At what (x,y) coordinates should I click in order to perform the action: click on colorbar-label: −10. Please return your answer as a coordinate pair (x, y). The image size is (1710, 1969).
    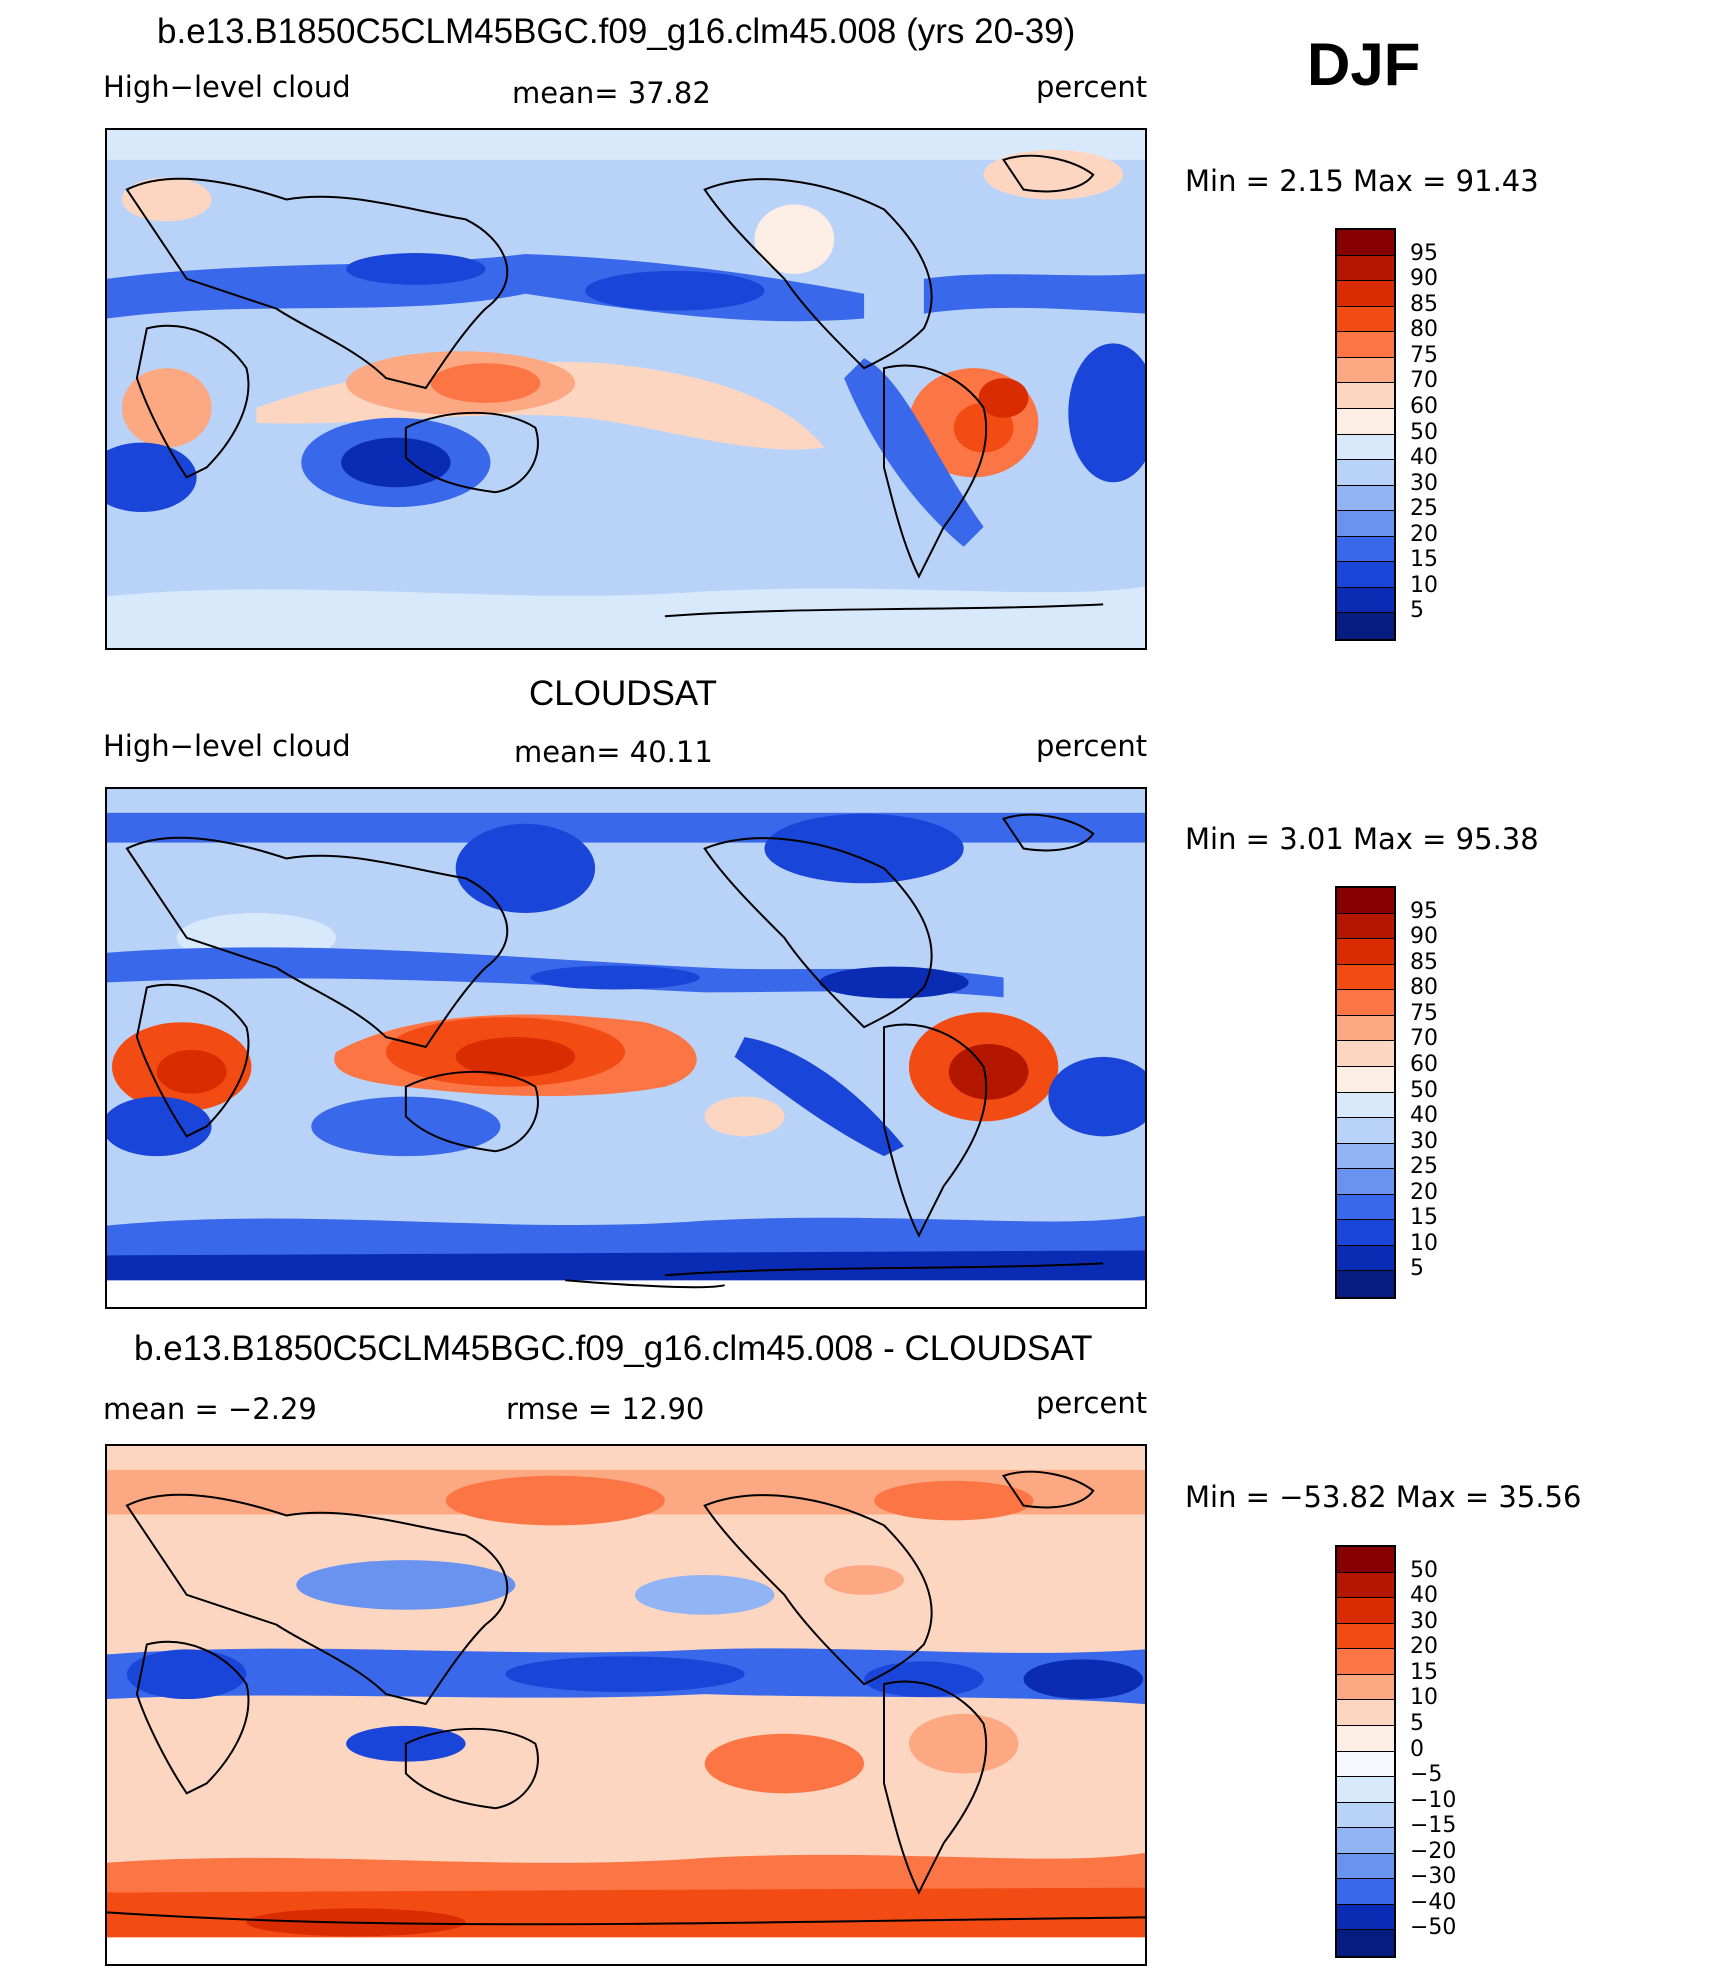
    Looking at the image, I should click on (1433, 1800).